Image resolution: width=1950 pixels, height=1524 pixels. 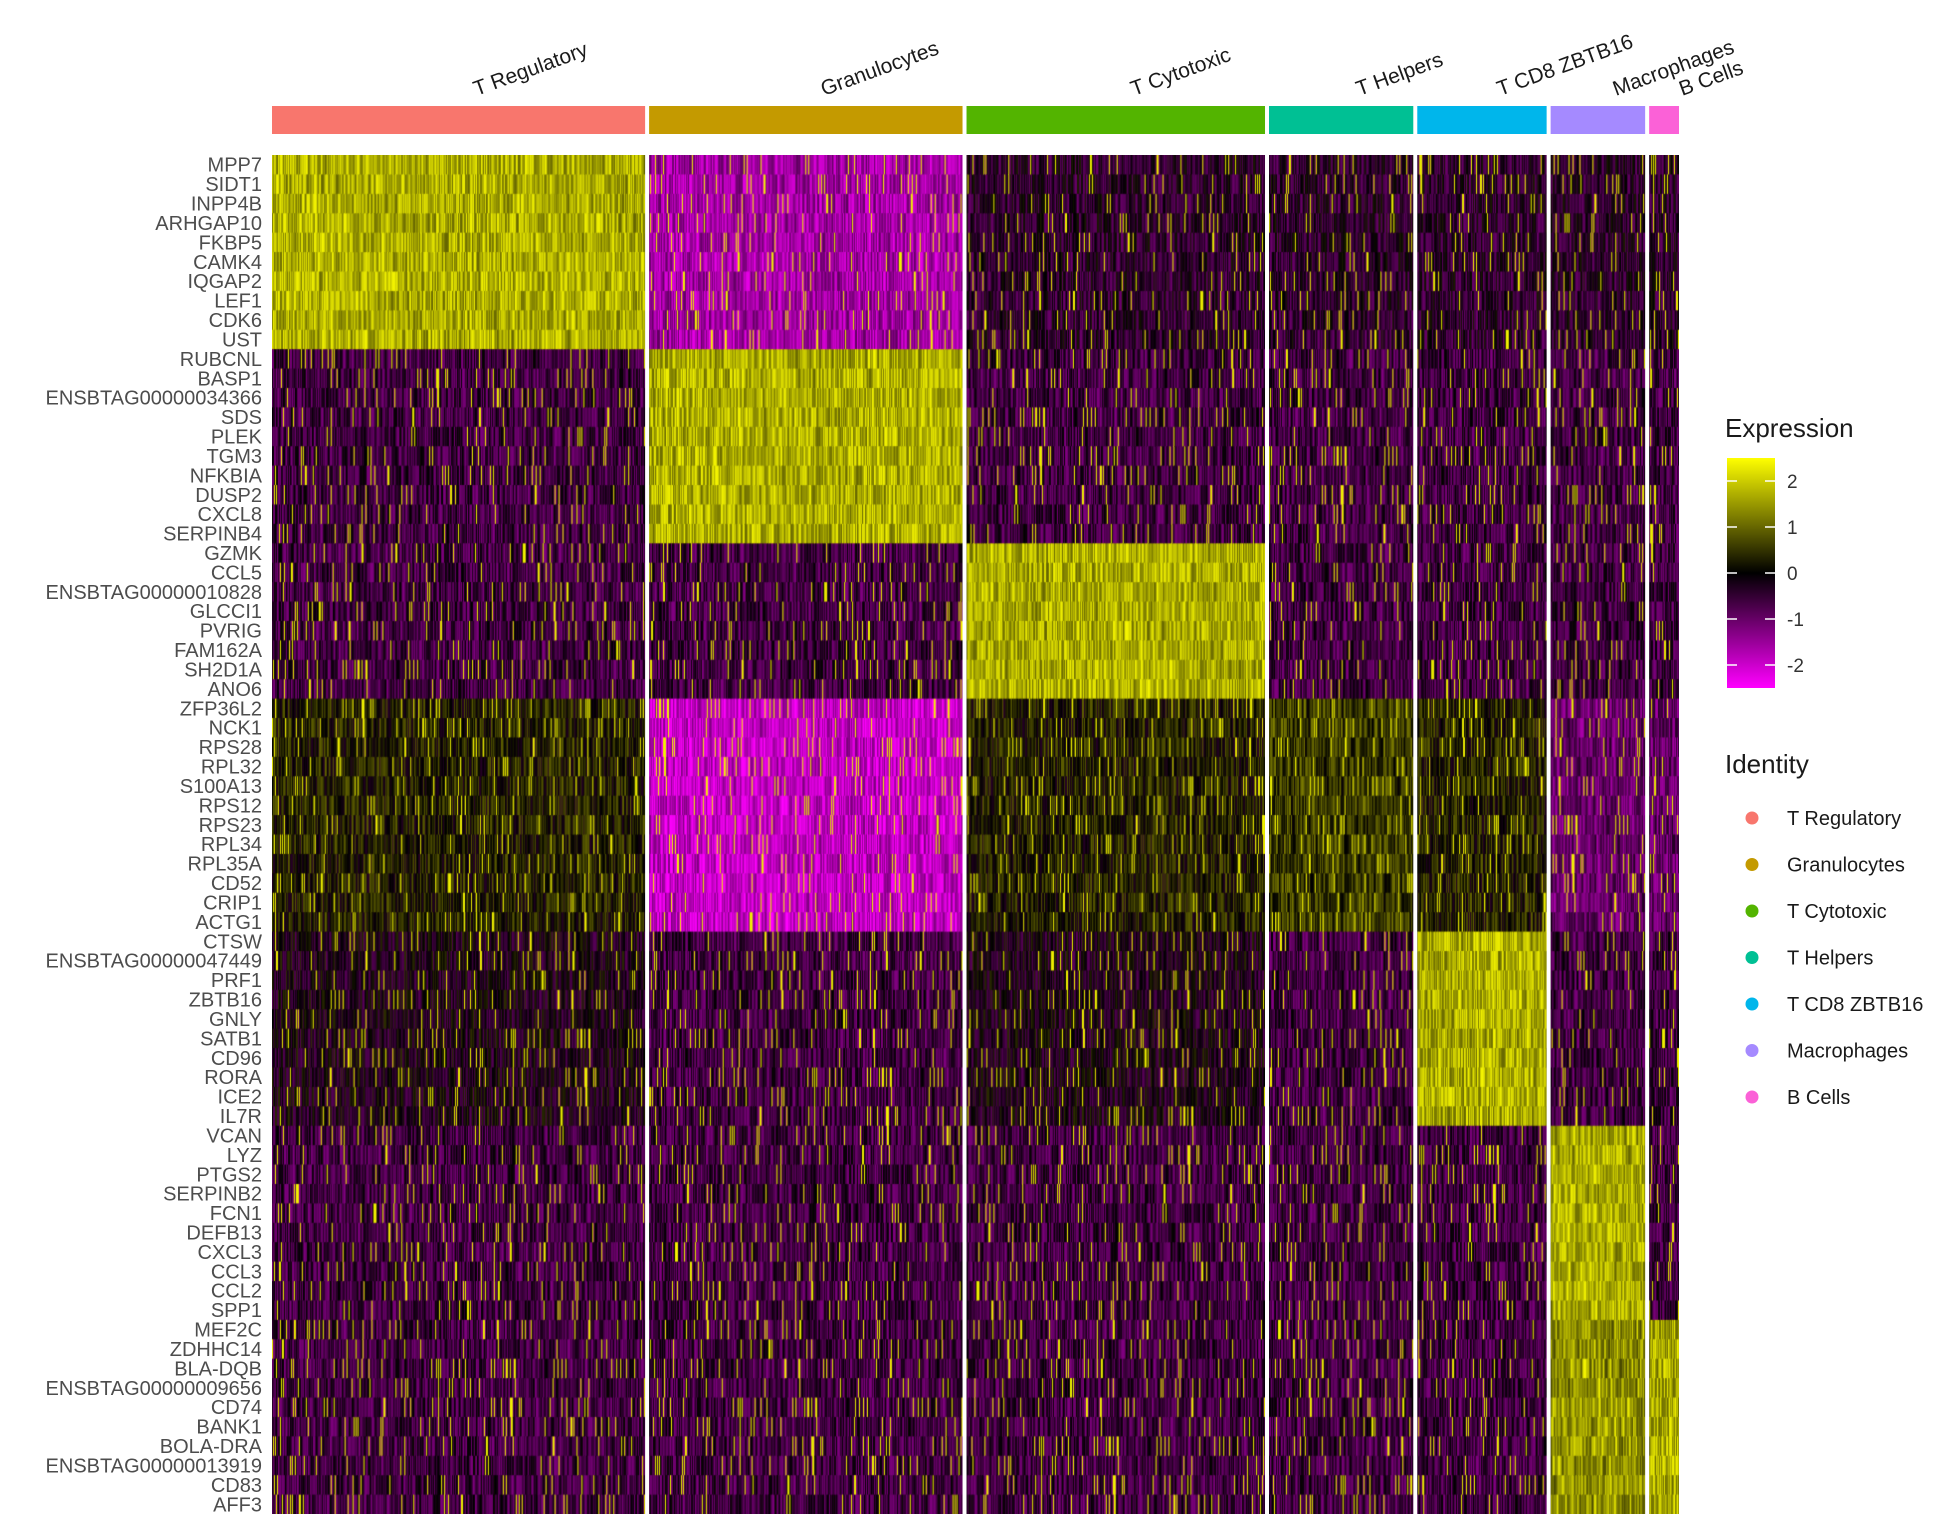 I want to click on identity-key-t-regulatory, so click(x=1752, y=818).